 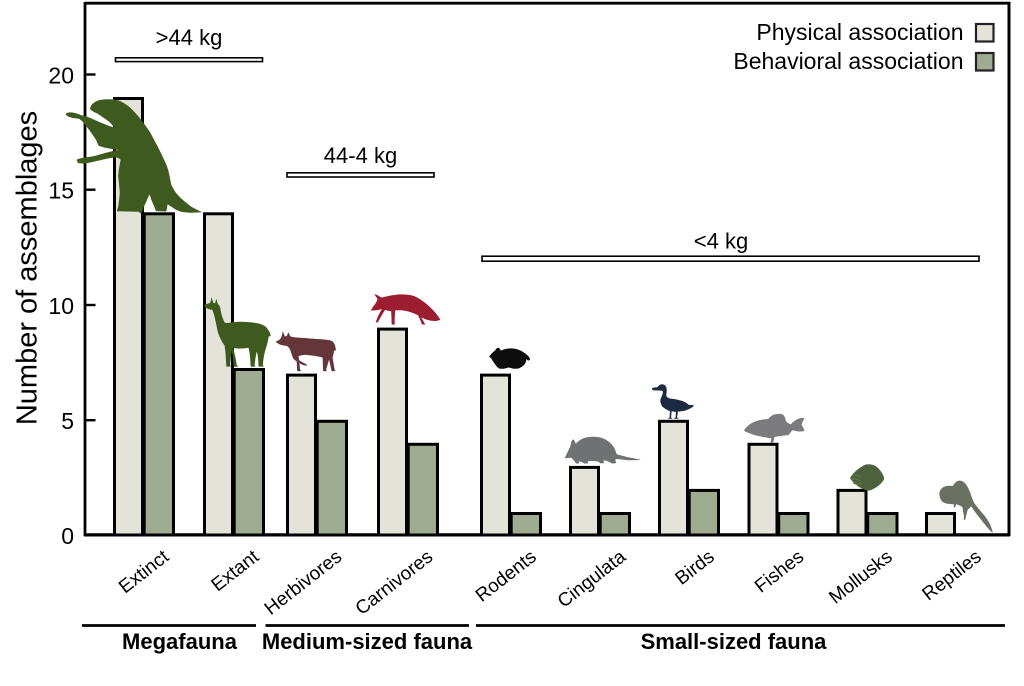 I want to click on svg-text: 5, so click(x=67, y=421).